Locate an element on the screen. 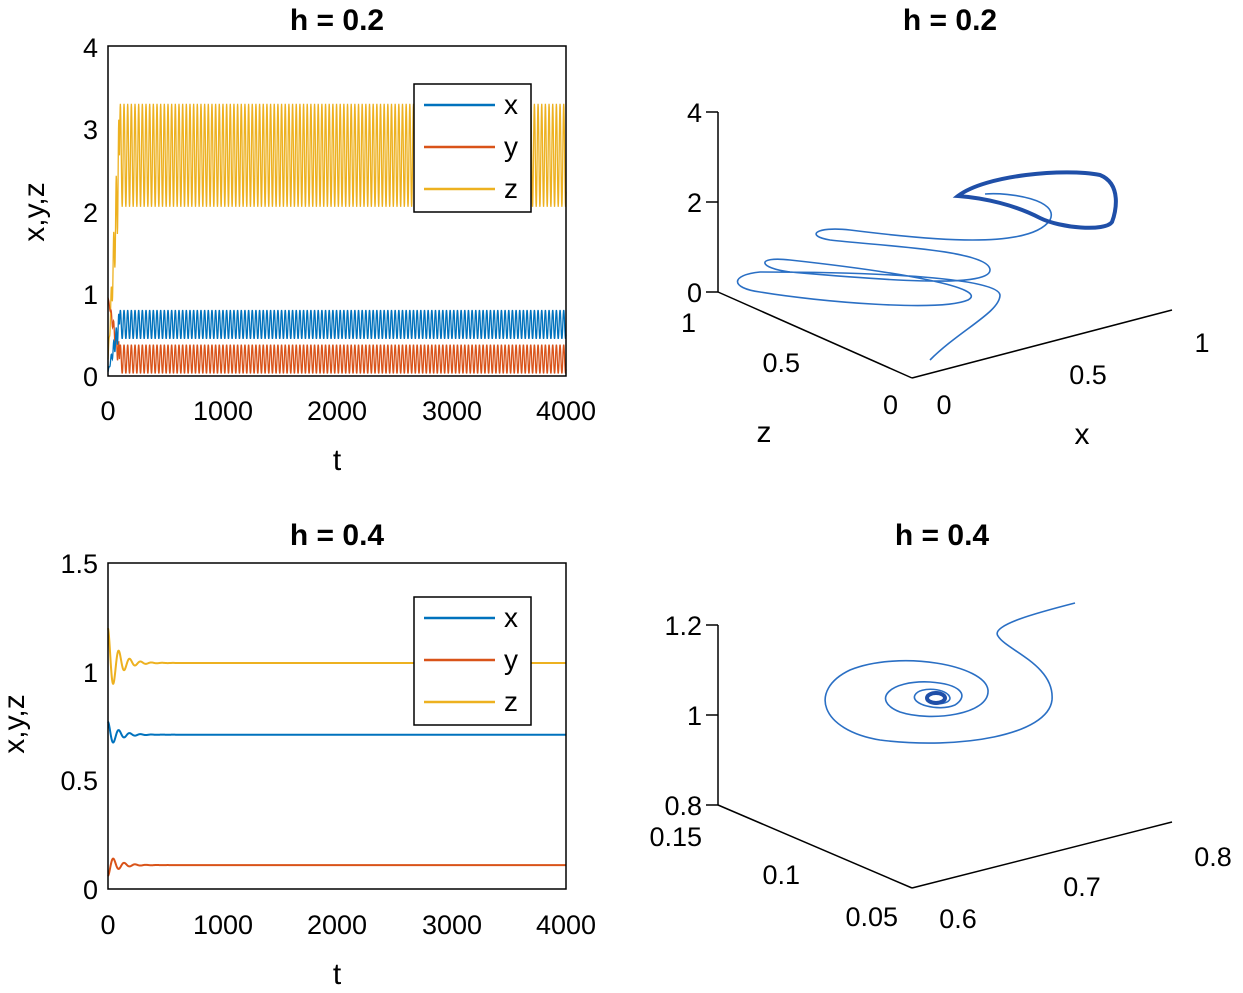 The height and width of the screenshot is (993, 1243). panel-3-legend-label-y: y is located at coordinates (511, 659).